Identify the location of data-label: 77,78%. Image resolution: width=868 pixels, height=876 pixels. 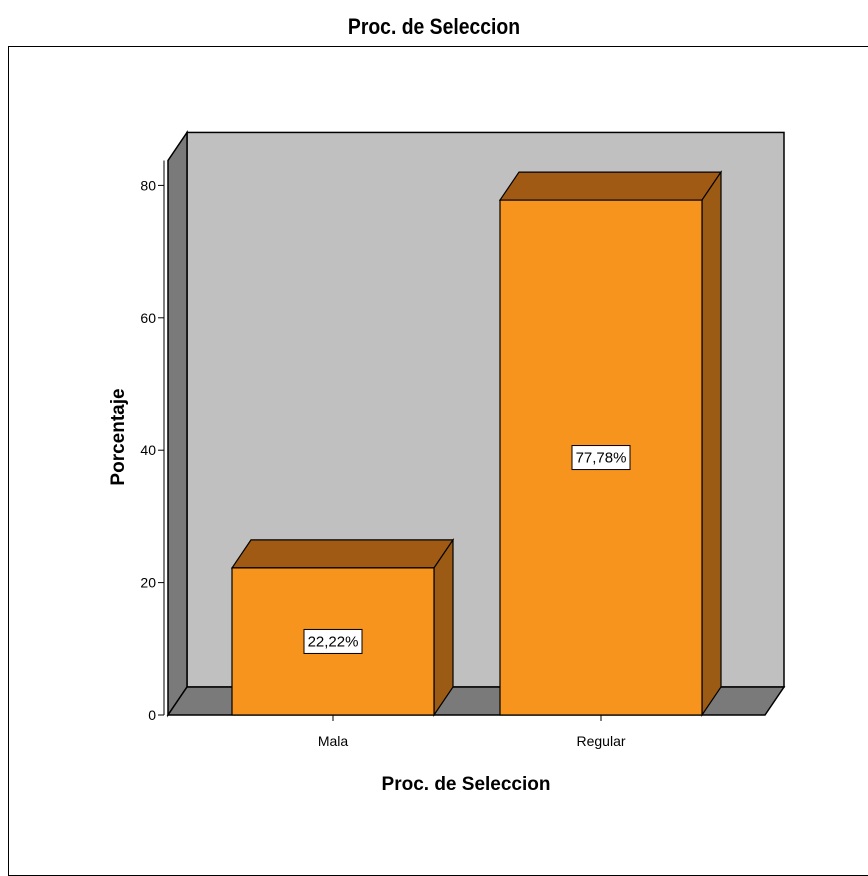
(601, 458).